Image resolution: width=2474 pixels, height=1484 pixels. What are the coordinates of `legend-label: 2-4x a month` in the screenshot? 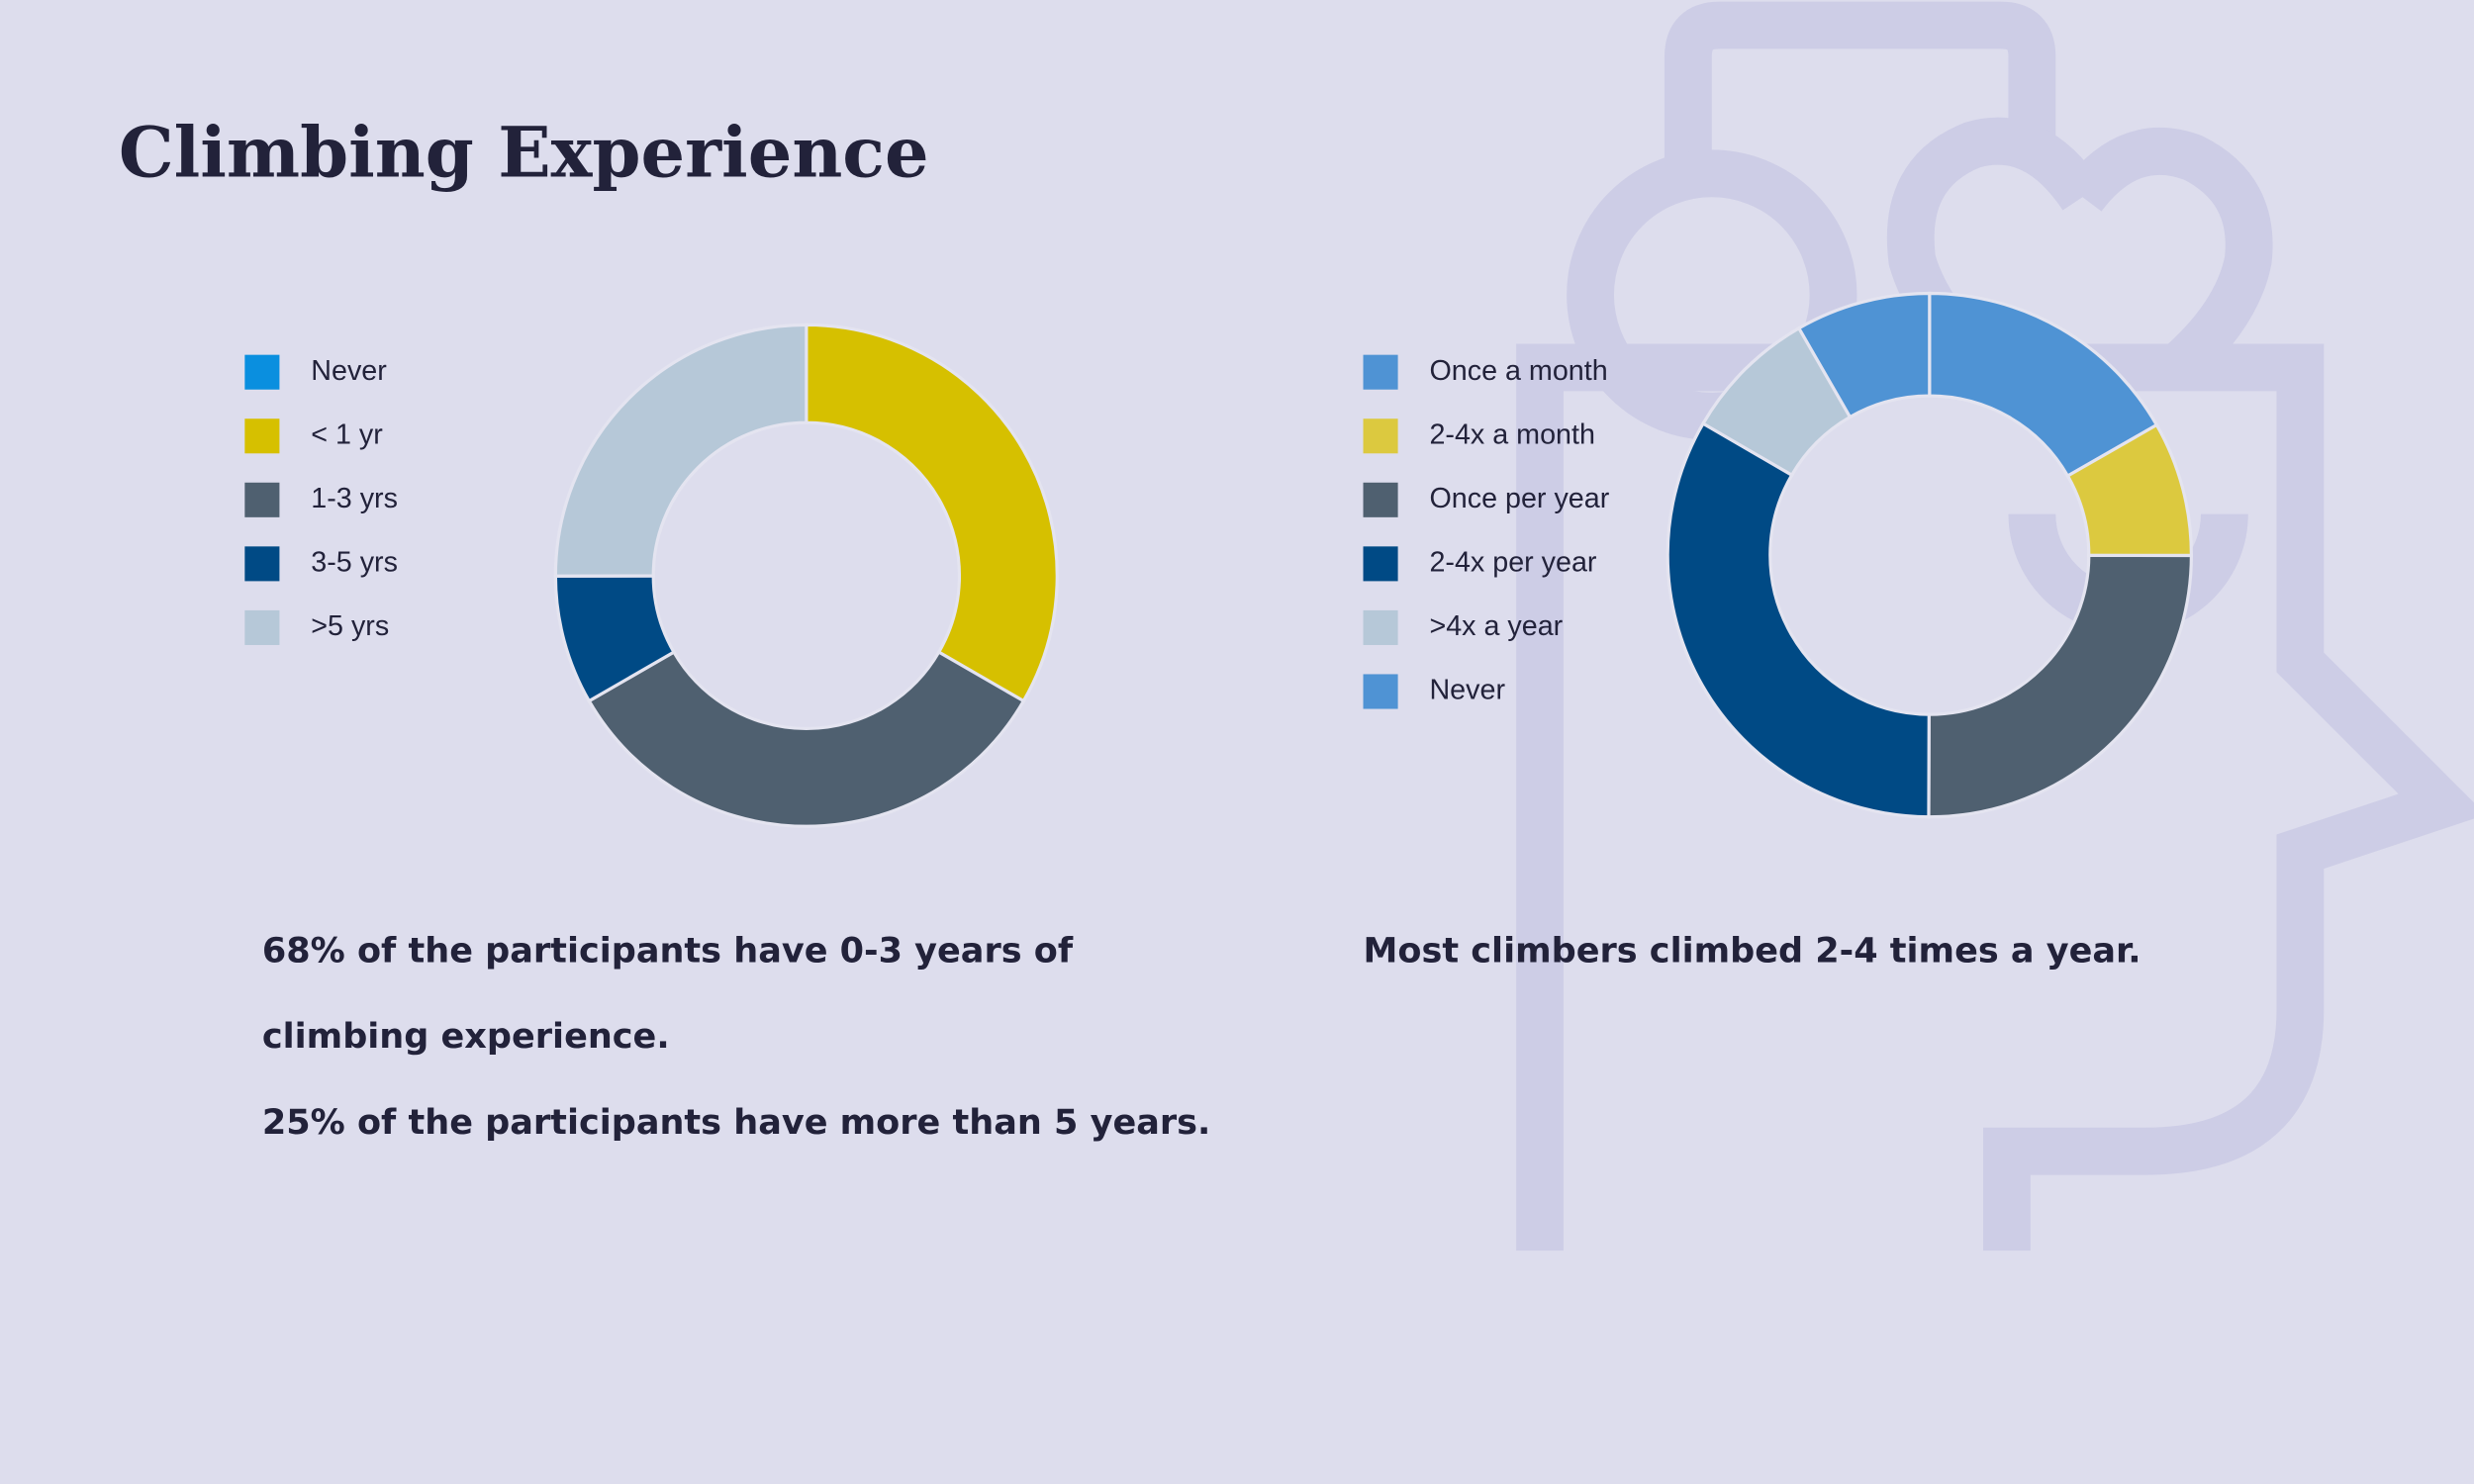 It's located at (1512, 434).